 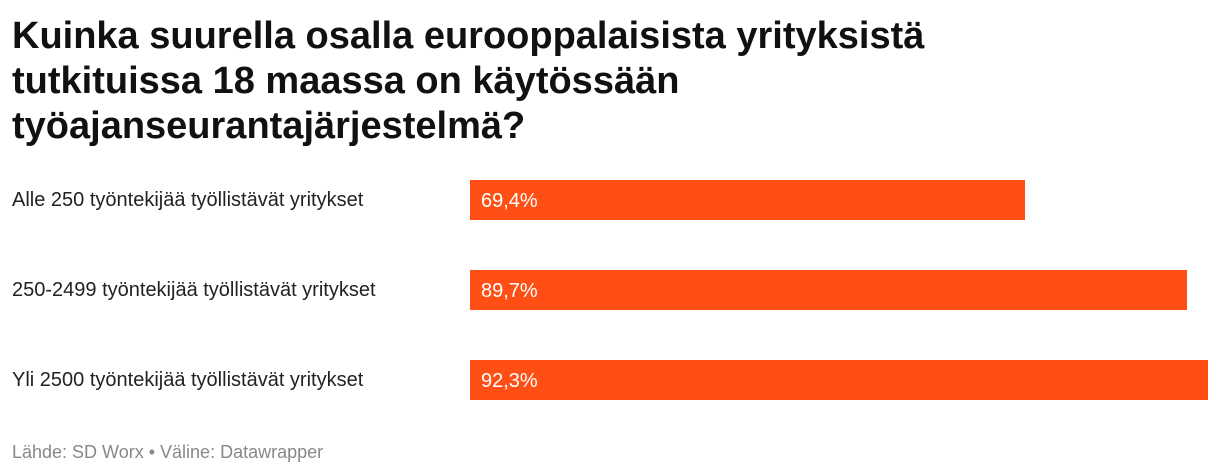 What do you see at coordinates (509, 291) in the screenshot?
I see `value-label: 89,7%` at bounding box center [509, 291].